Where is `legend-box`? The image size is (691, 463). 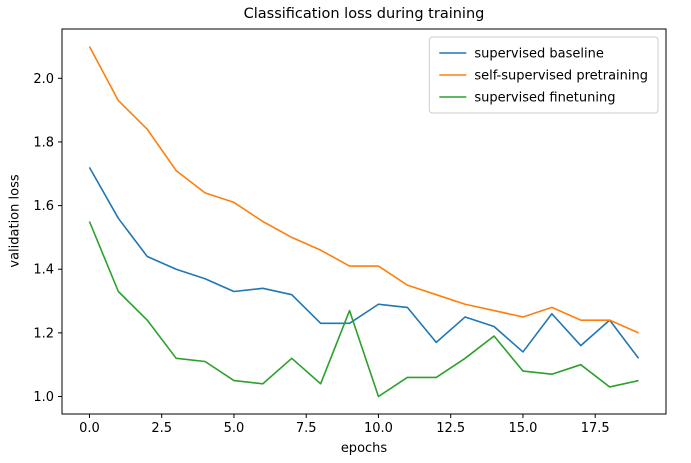
legend-box is located at coordinates (543, 75).